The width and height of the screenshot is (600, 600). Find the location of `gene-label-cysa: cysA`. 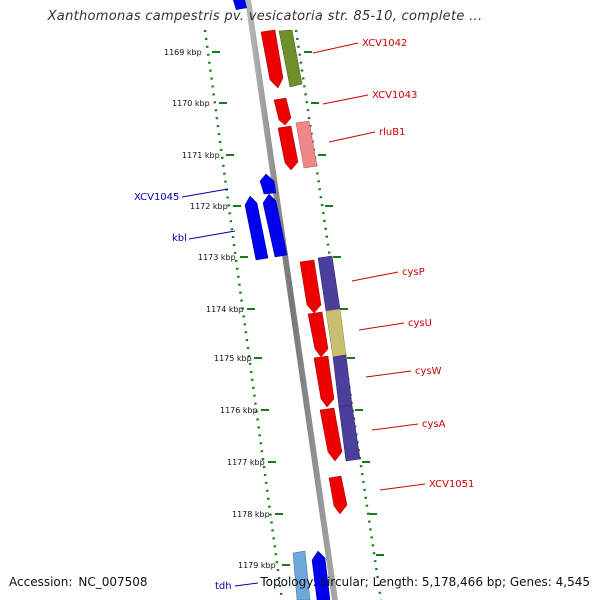

gene-label-cysa: cysA is located at coordinates (434, 424).